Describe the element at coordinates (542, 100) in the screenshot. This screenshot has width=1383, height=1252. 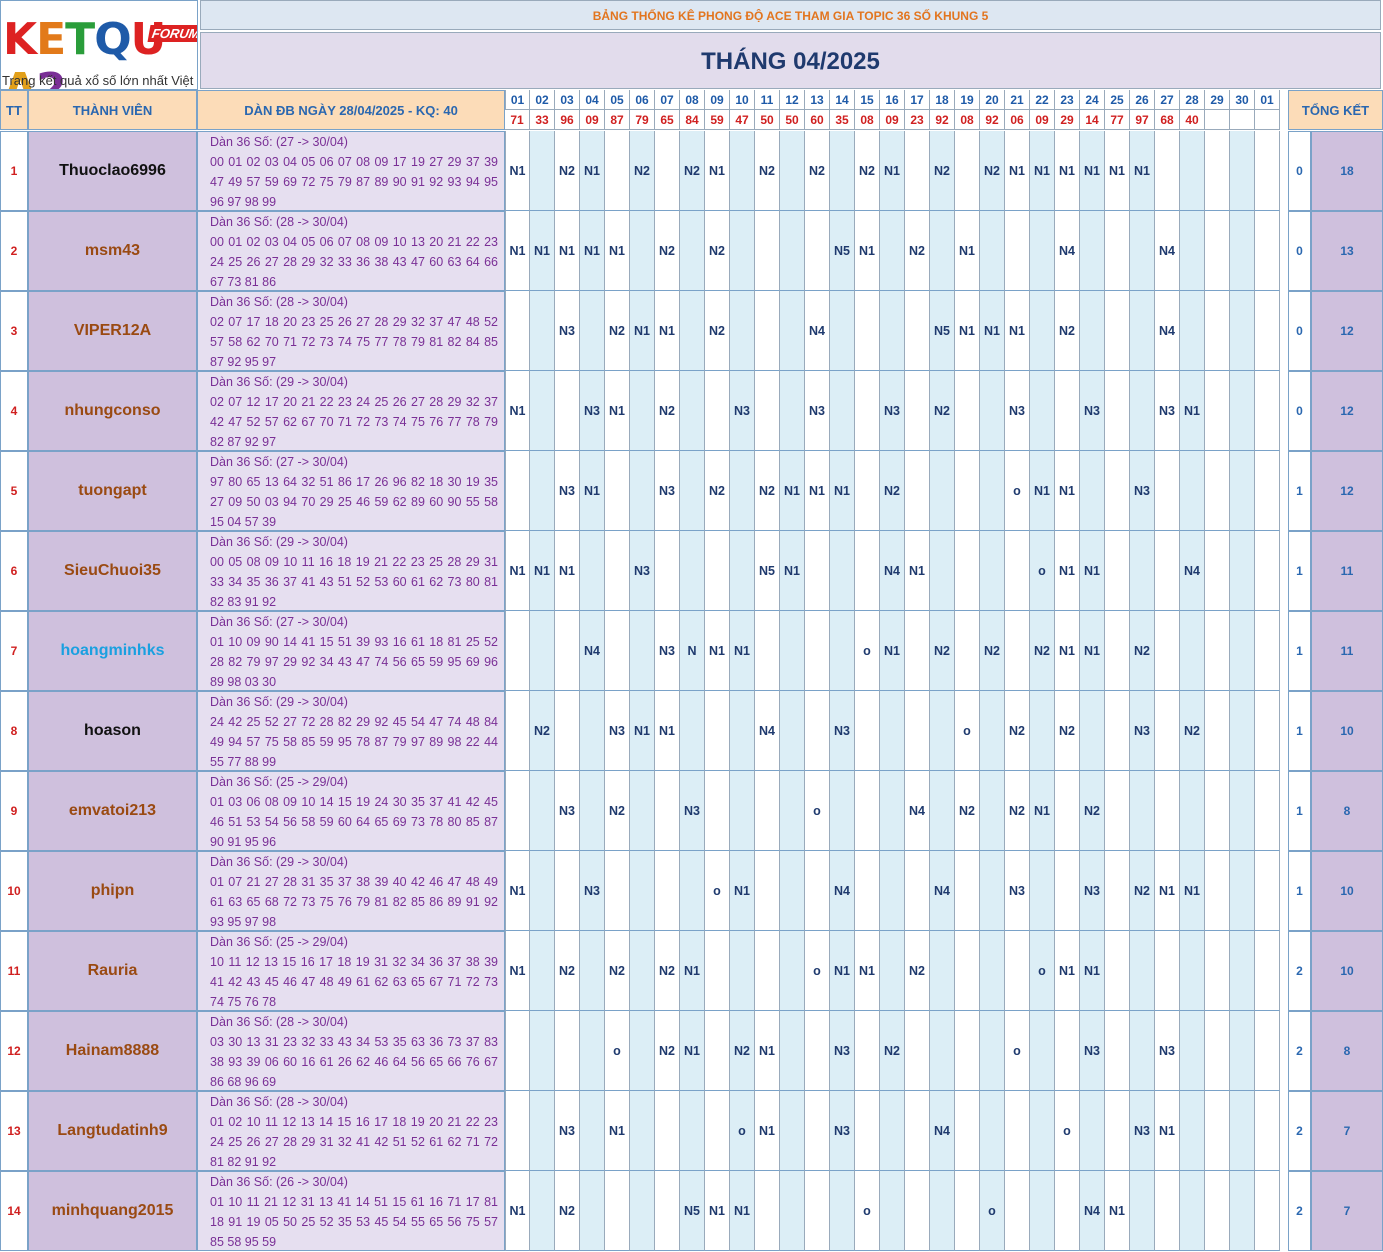
I see `day-number: 02` at that location.